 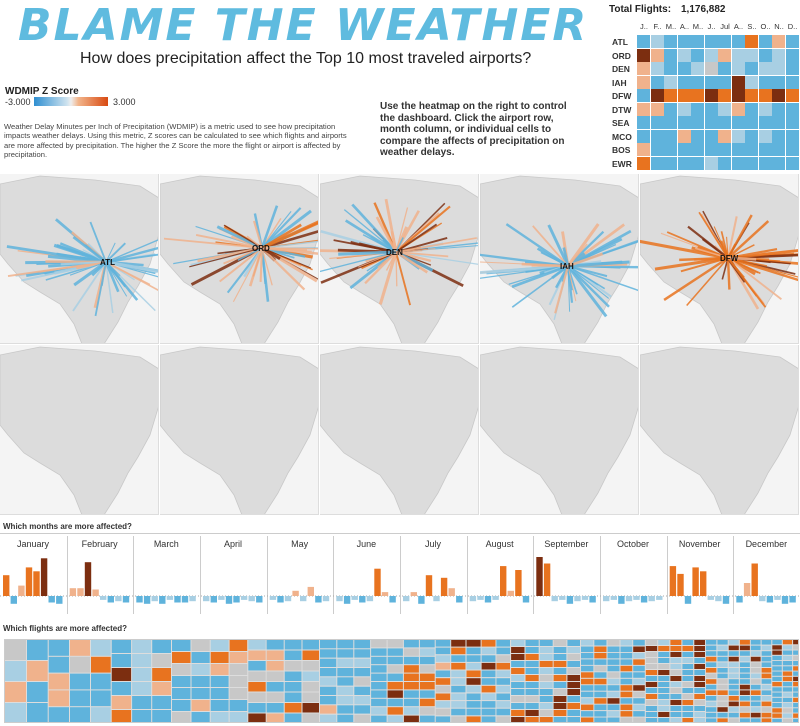 I want to click on heatmap-airport-label: MCO, so click(x=622, y=136).